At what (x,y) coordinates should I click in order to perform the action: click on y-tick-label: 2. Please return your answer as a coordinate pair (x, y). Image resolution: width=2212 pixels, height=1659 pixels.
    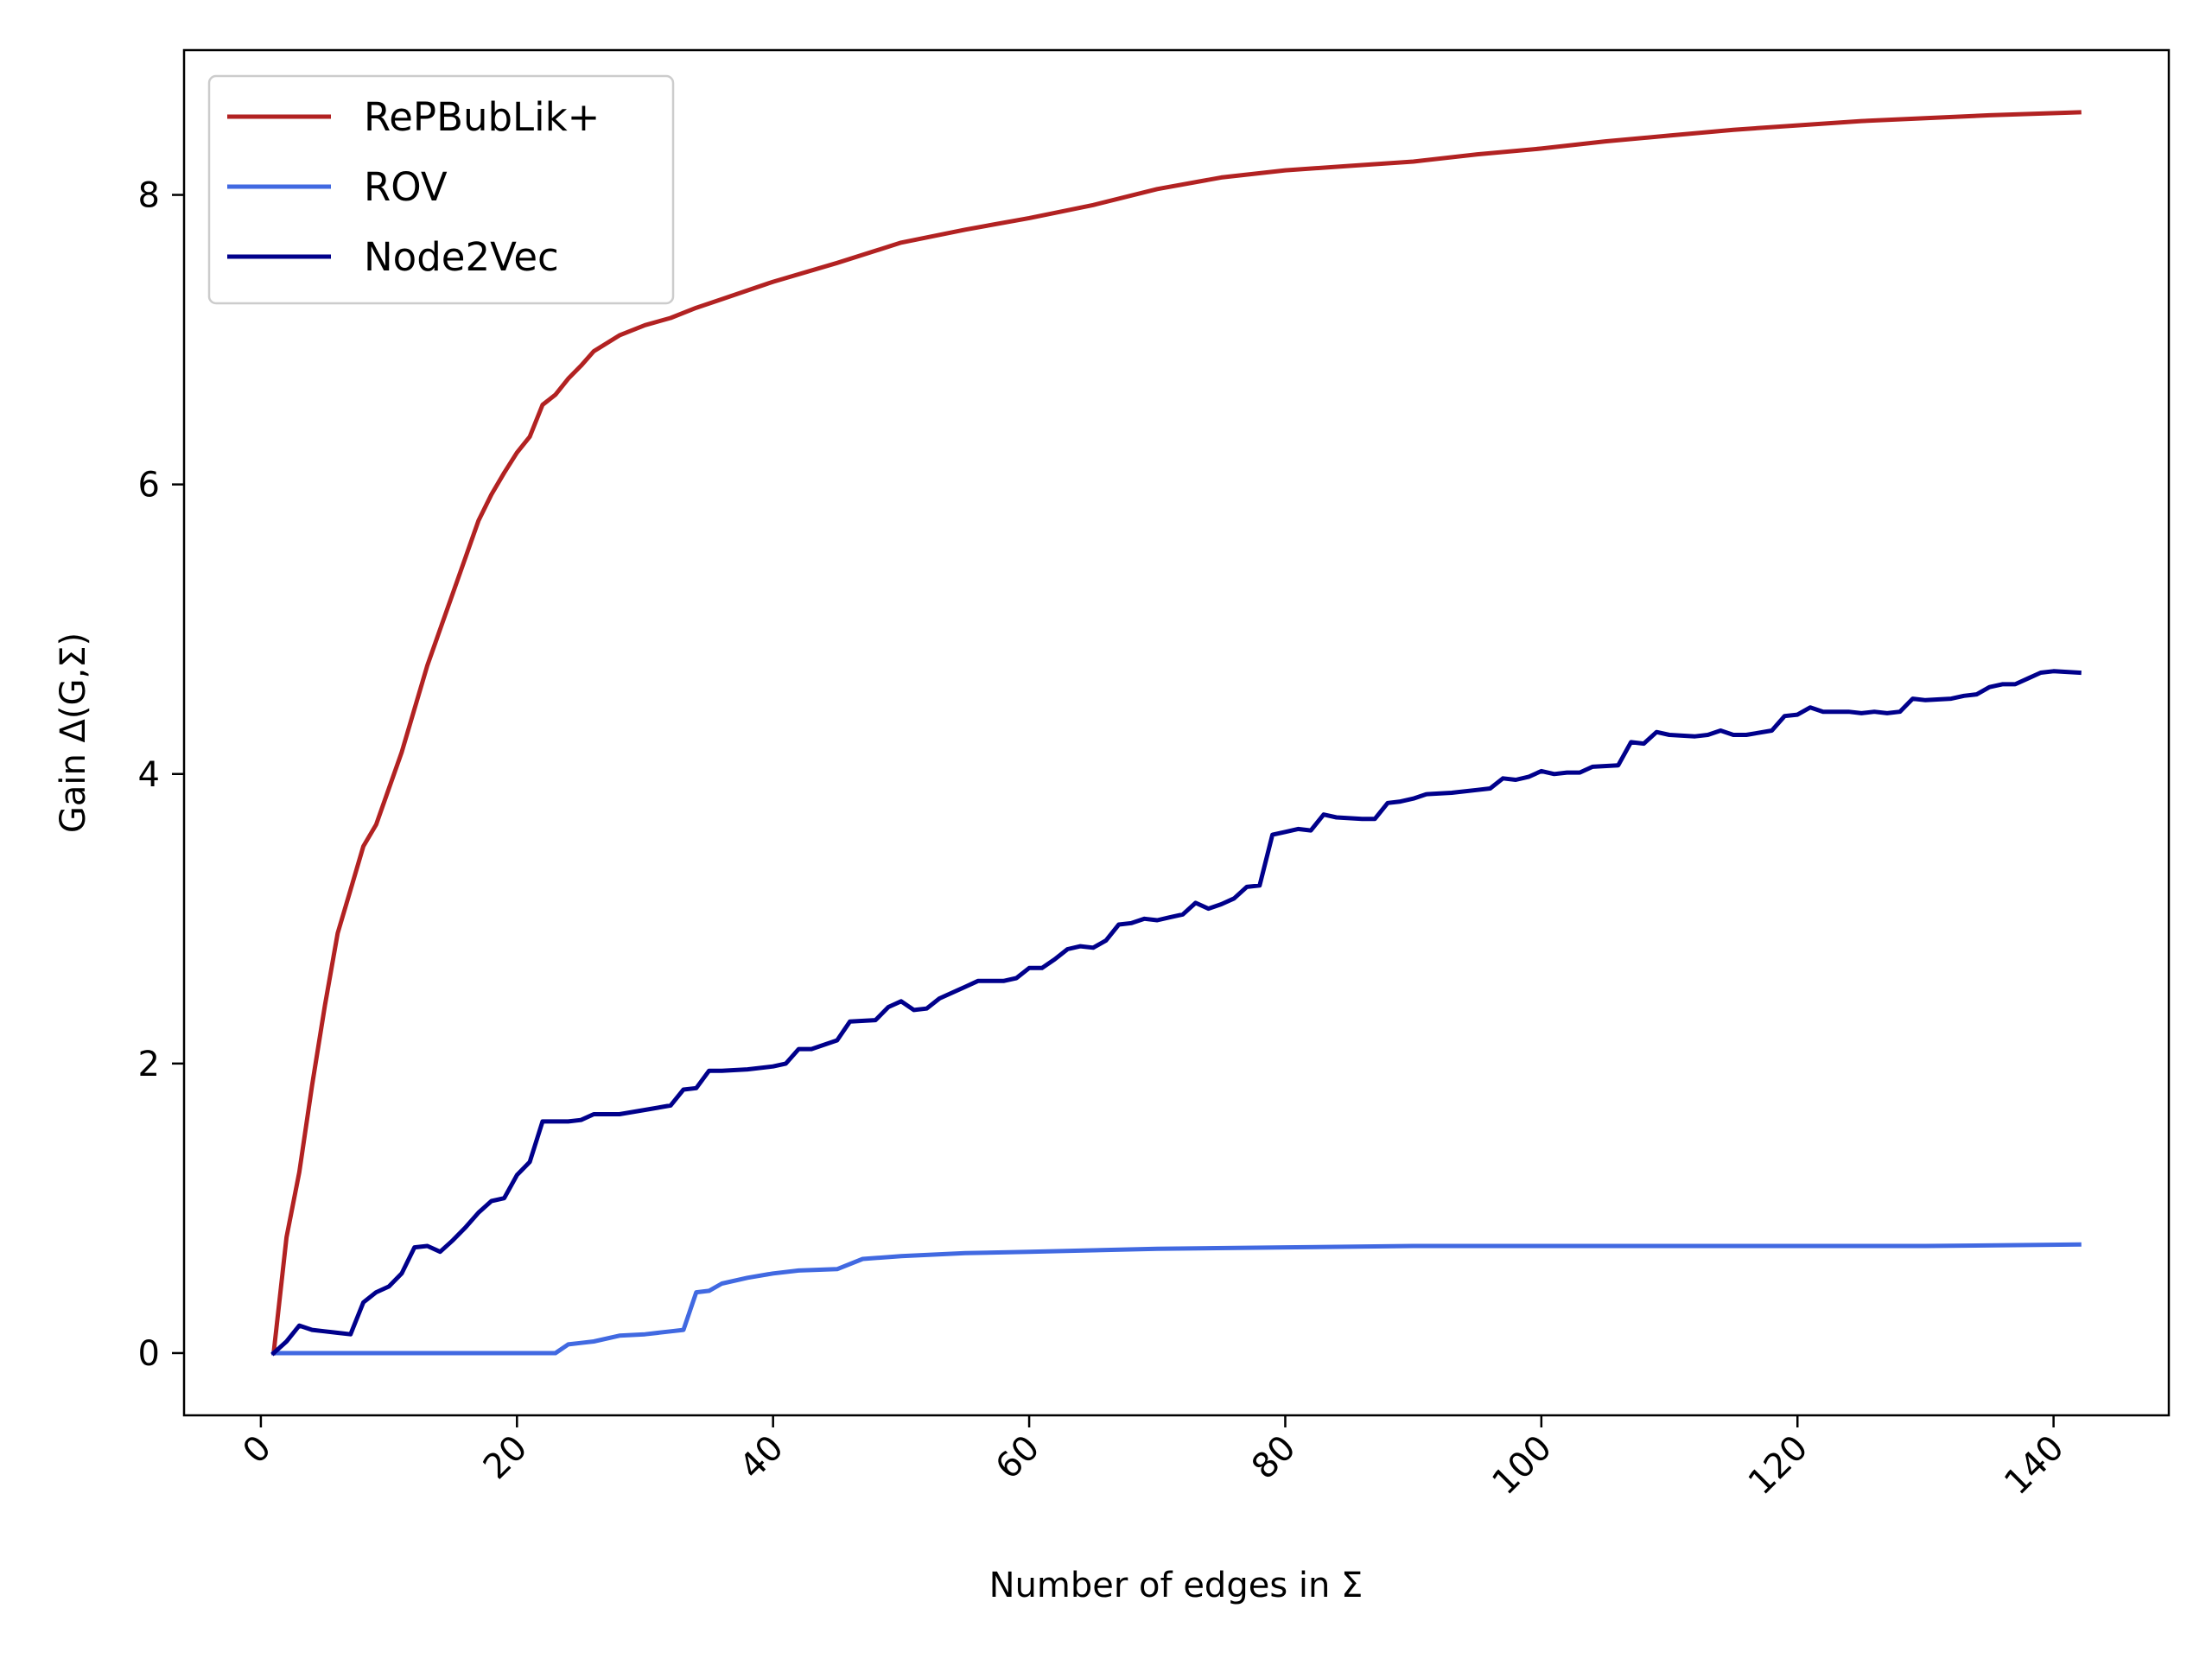
    Looking at the image, I should click on (149, 1064).